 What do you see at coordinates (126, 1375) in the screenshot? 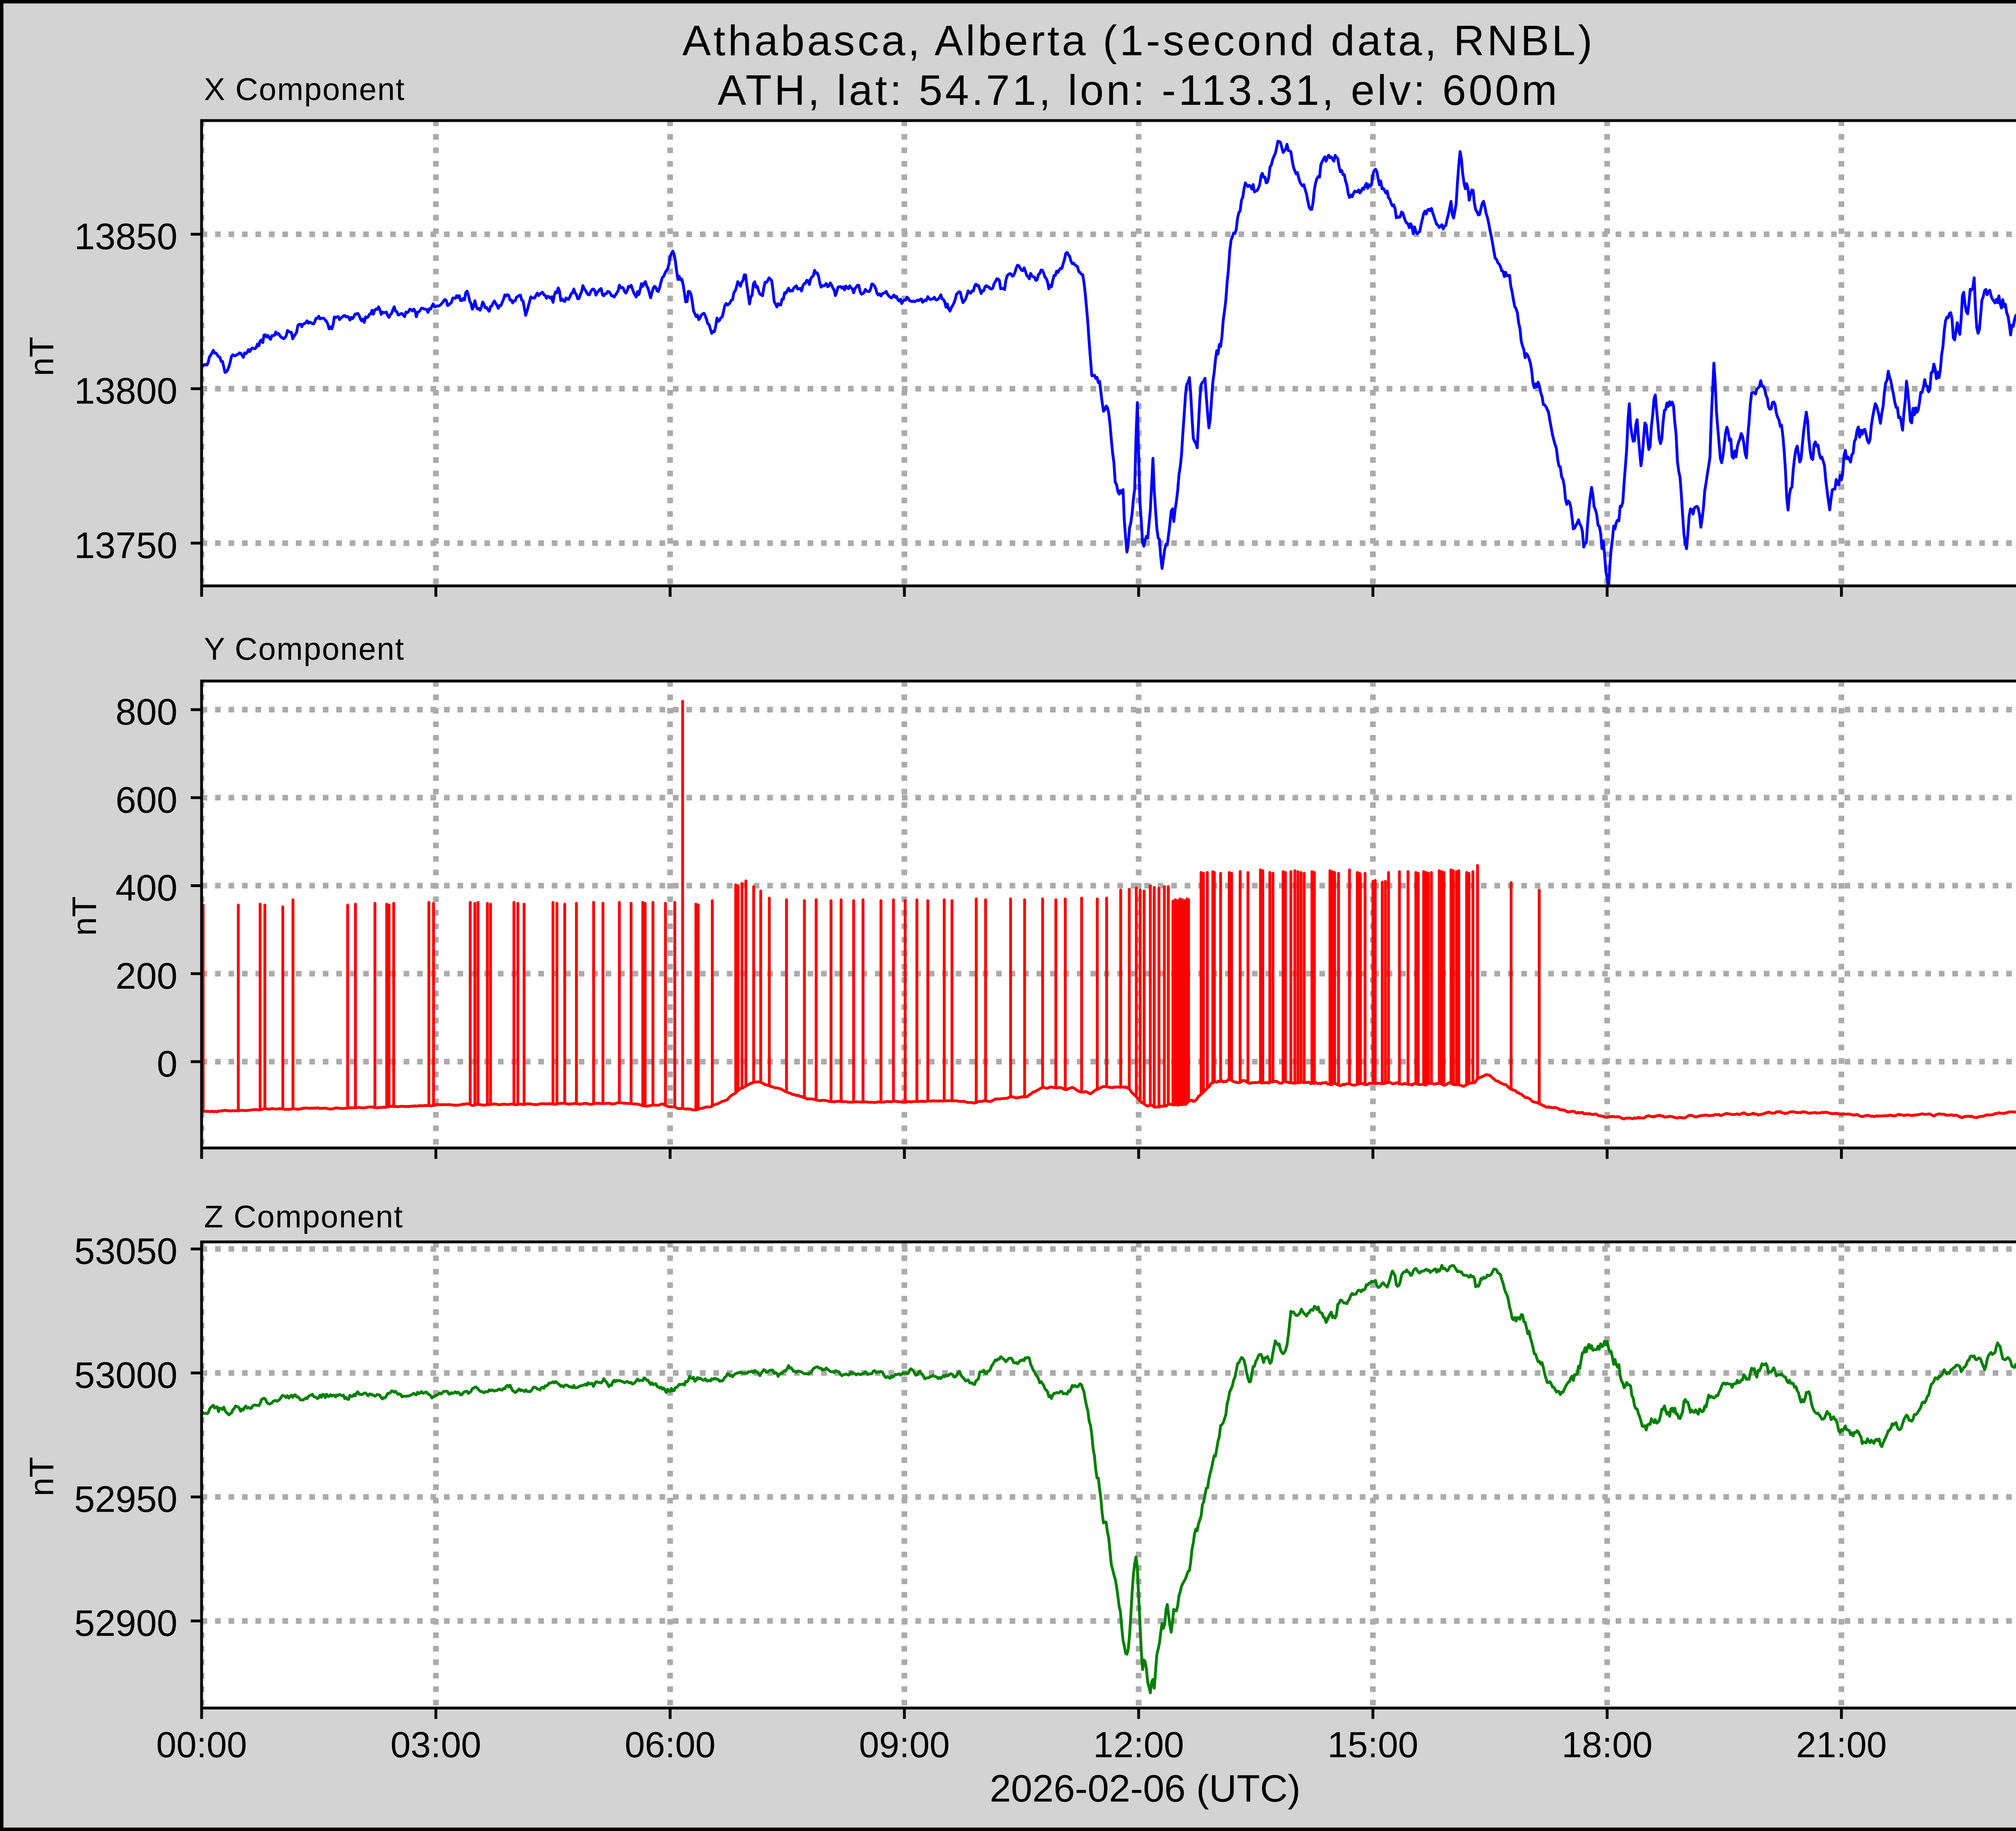
I see `svg-text: 53000` at bounding box center [126, 1375].